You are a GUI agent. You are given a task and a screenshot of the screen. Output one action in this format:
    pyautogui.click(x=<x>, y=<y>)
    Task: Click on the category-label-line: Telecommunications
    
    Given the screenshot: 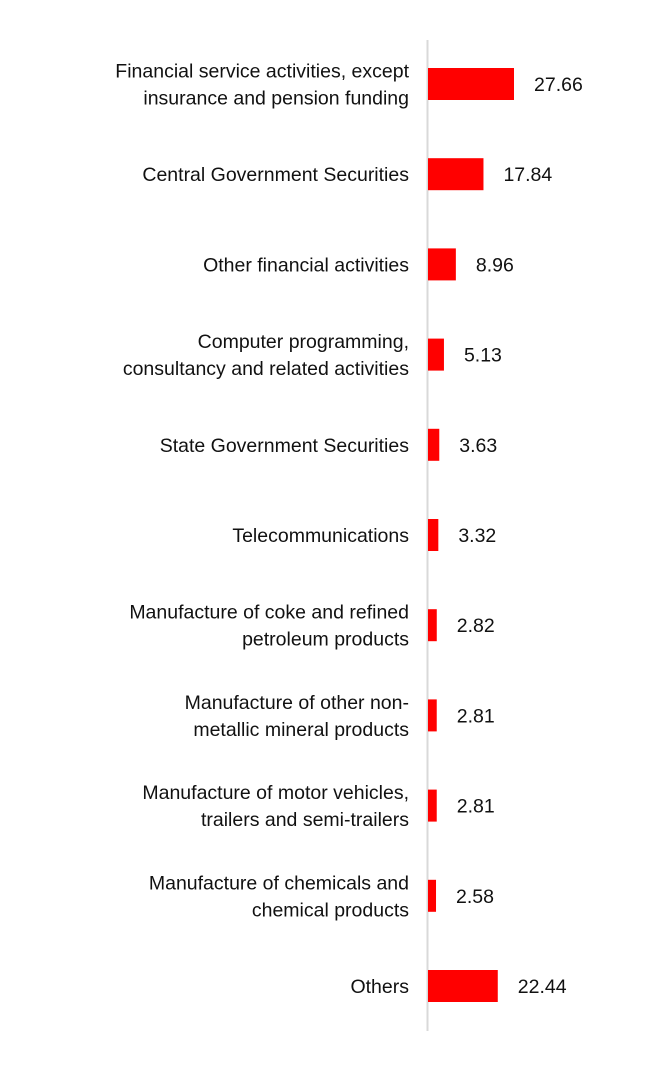 What is the action you would take?
    pyautogui.click(x=320, y=536)
    